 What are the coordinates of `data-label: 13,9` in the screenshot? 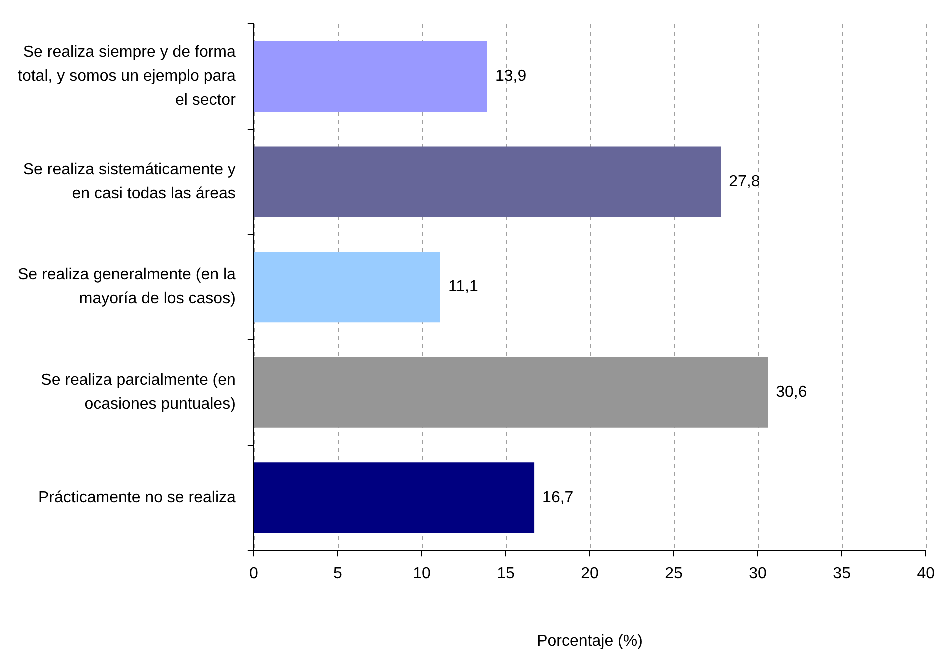 It's located at (511, 77).